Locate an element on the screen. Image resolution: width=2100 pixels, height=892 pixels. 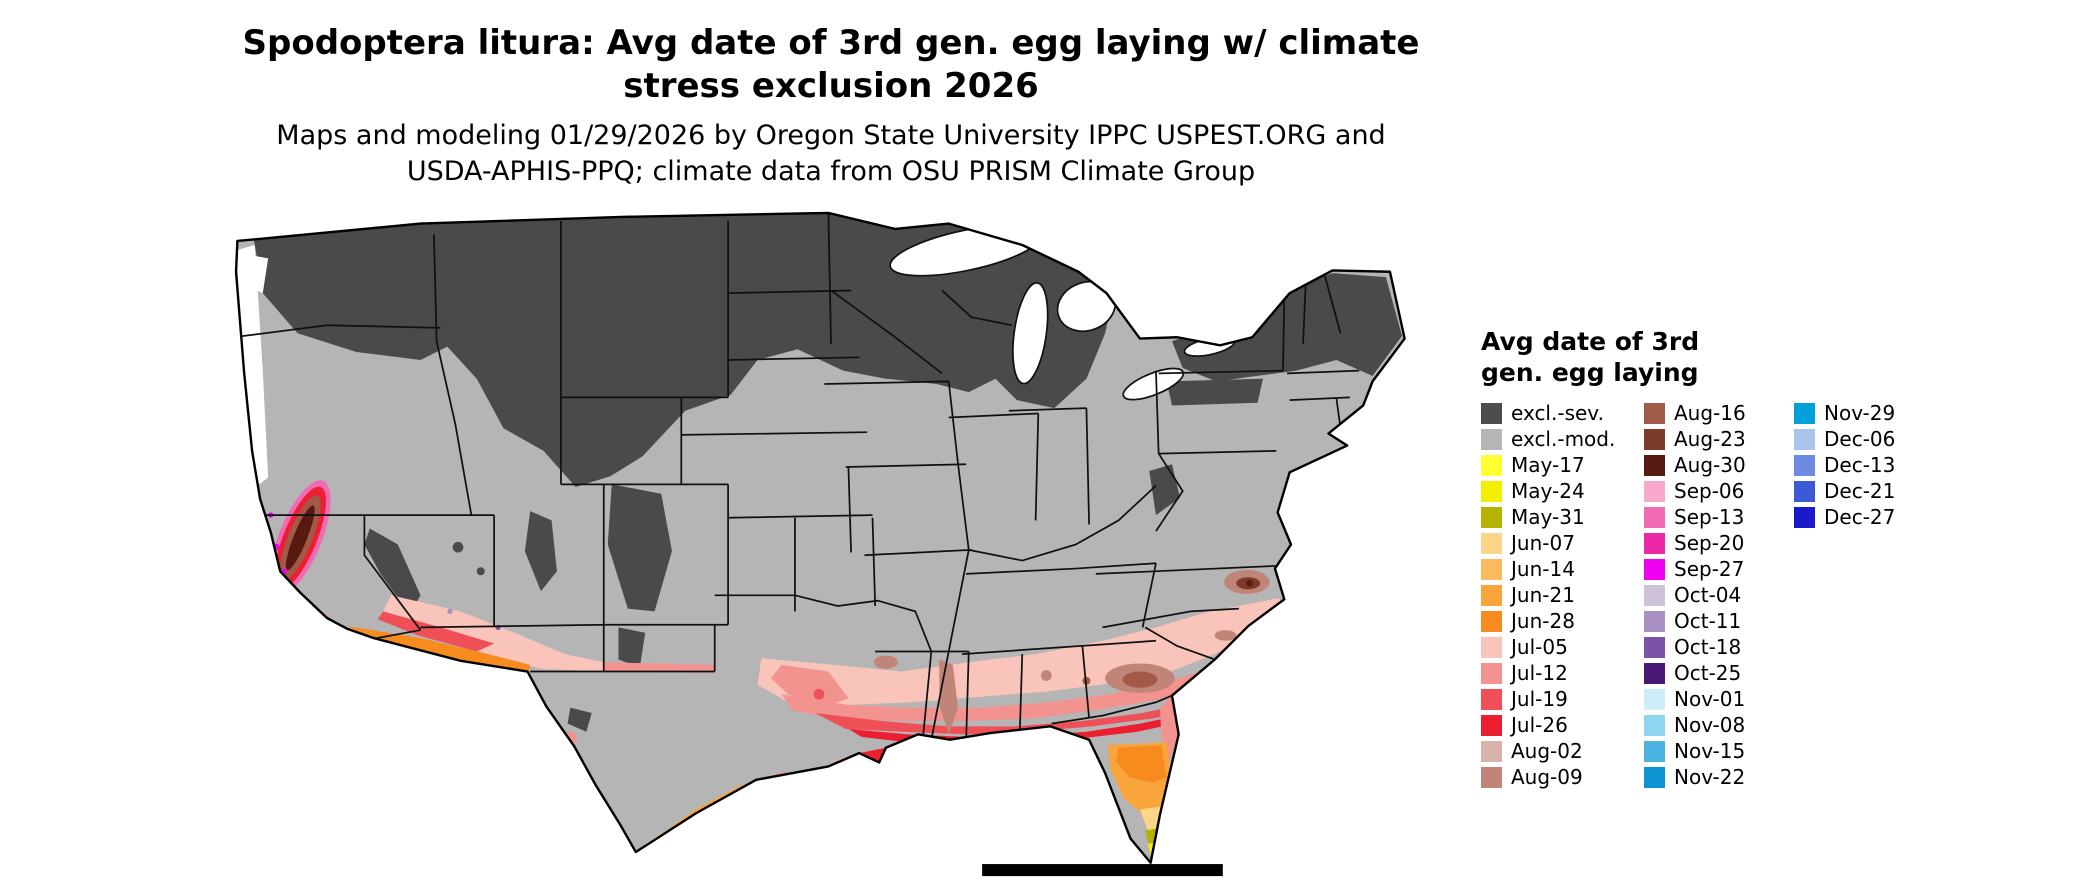
legend-label: Sep-06 is located at coordinates (1709, 491).